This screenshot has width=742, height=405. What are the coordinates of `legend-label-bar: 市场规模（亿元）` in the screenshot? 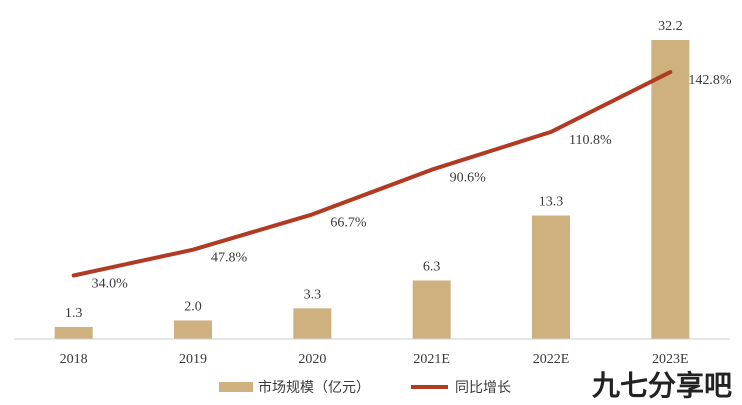 It's located at (314, 387).